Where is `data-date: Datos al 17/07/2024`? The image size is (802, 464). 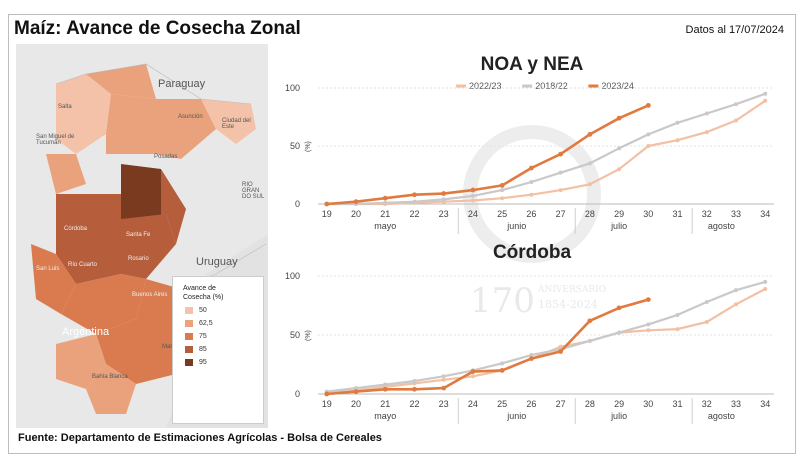 data-date: Datos al 17/07/2024 is located at coordinates (734, 30).